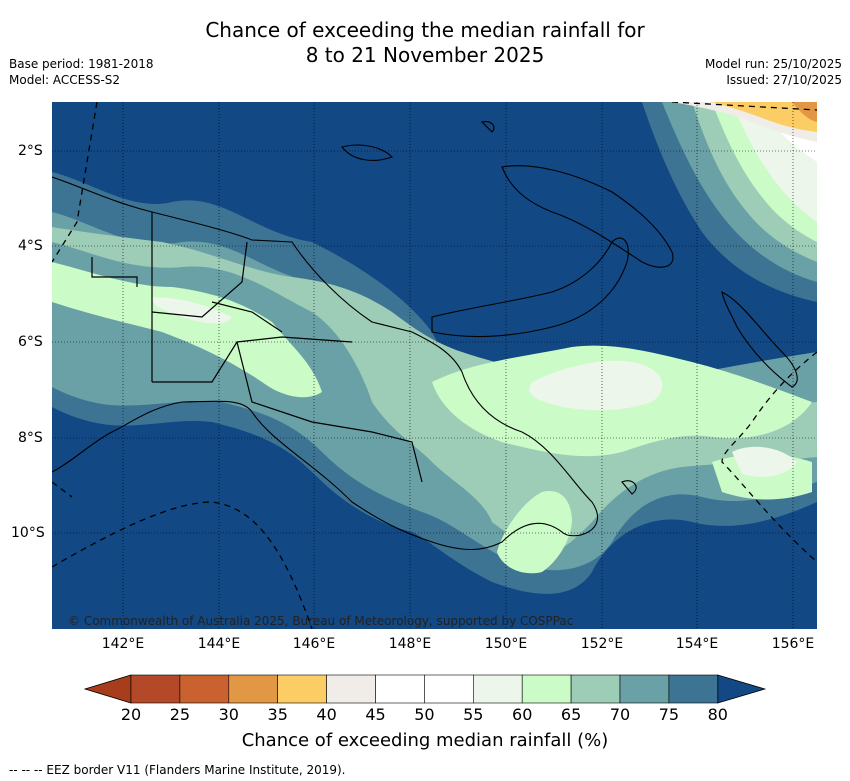 The width and height of the screenshot is (850, 781). I want to click on colorbar-extend-low, so click(108, 689).